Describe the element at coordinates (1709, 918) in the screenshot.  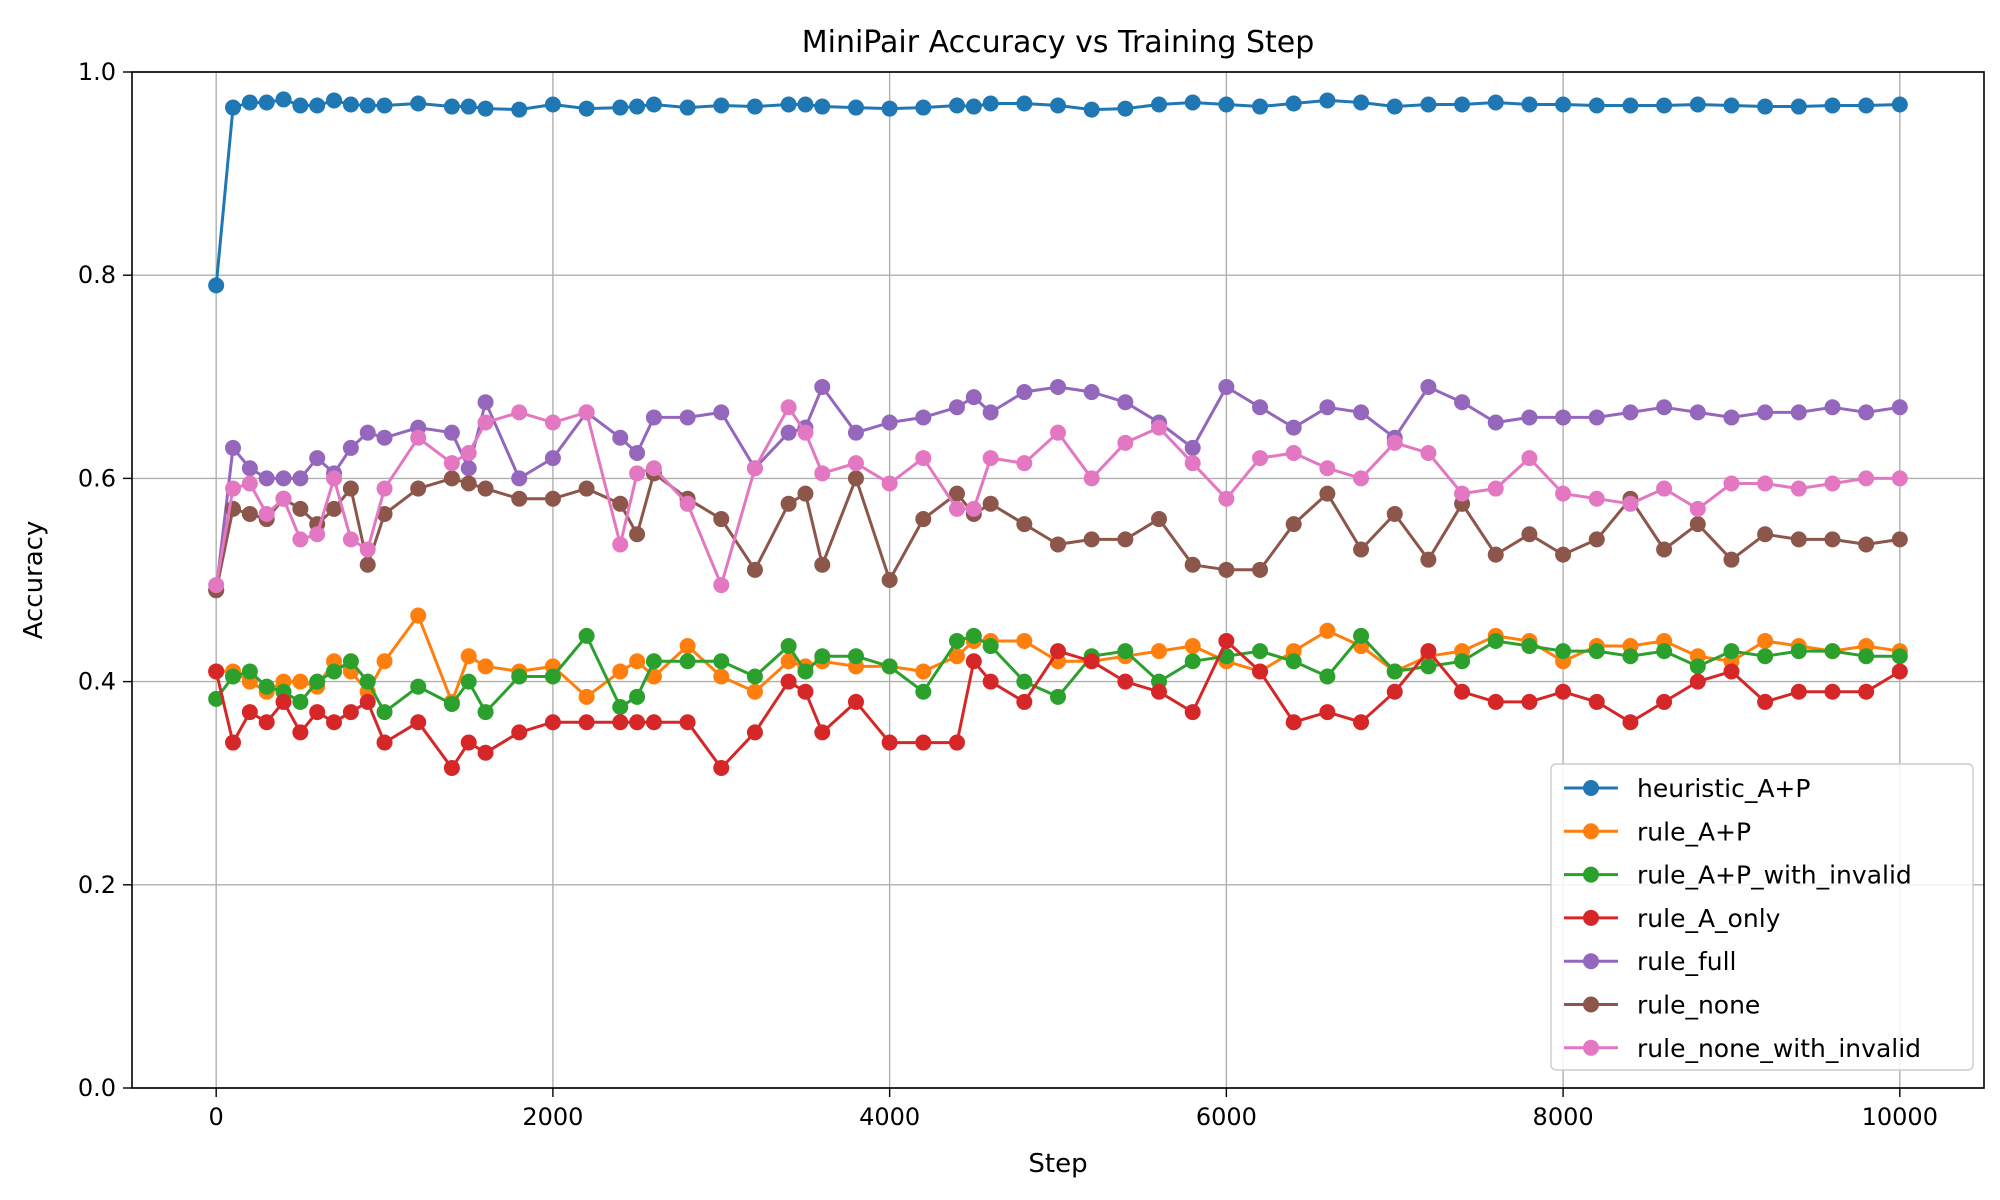
I see `legend-label: rule_A_only` at that location.